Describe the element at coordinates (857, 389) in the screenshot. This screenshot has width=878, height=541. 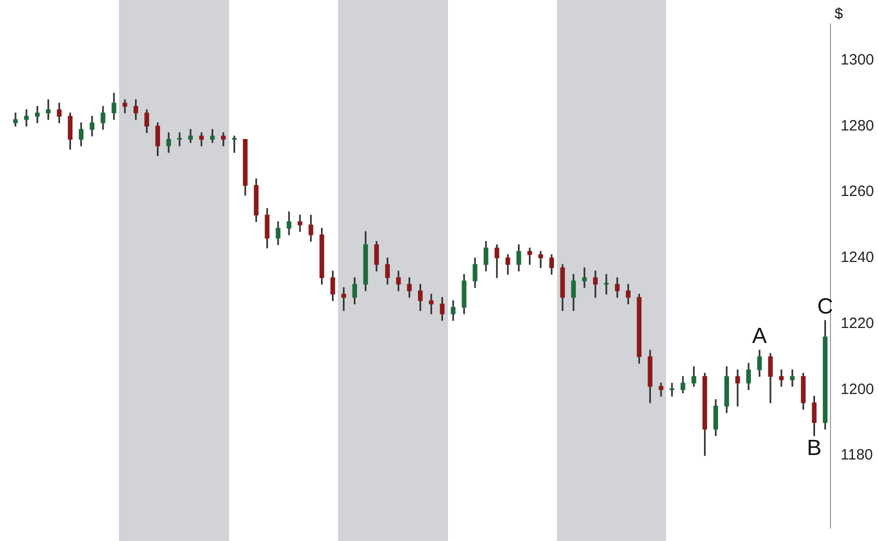
I see `y-tick-label: 1200` at that location.